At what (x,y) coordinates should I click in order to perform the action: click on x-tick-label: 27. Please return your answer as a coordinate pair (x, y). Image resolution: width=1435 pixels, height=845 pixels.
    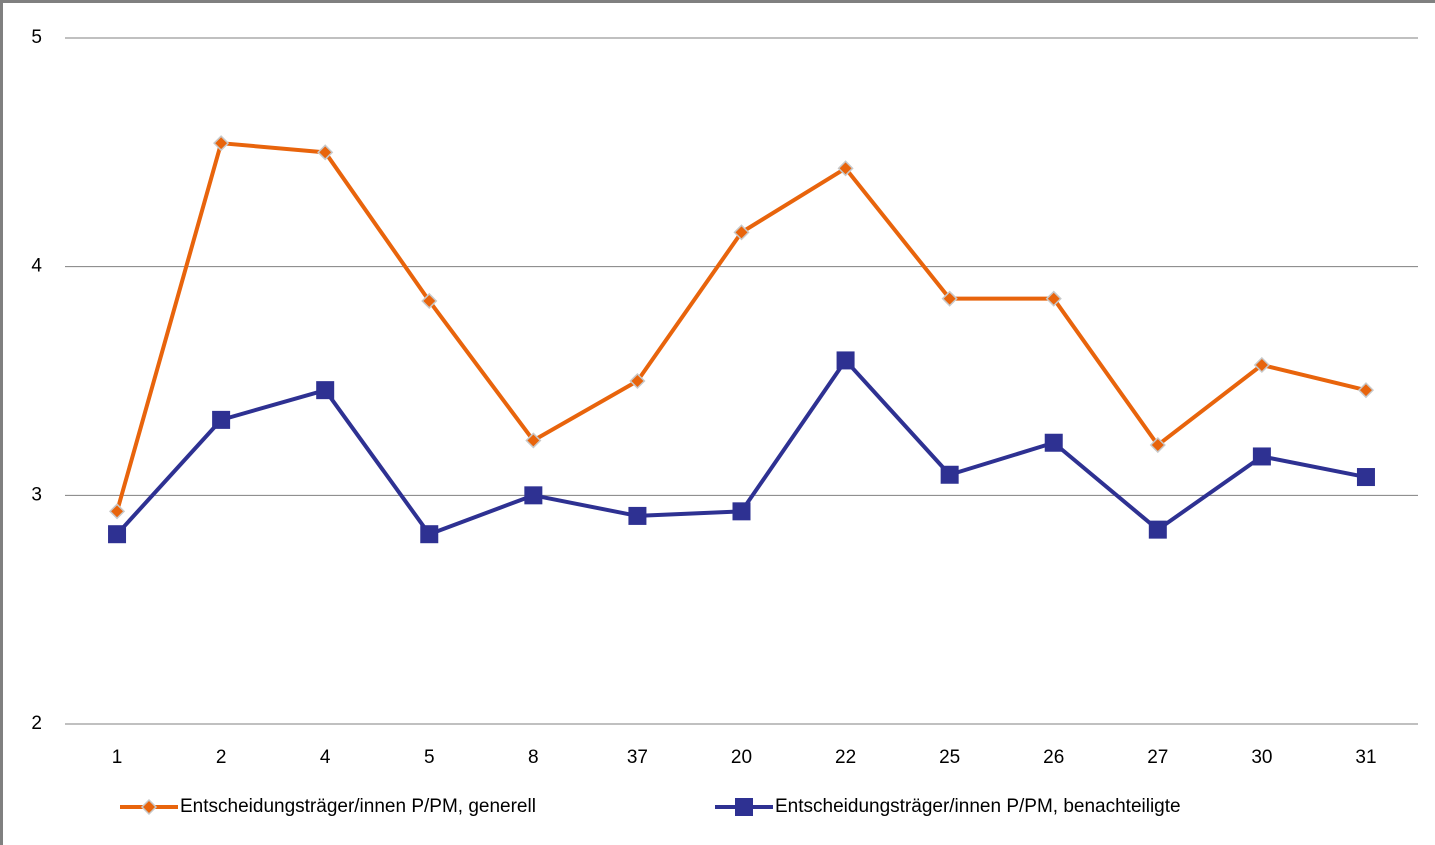
    Looking at the image, I should click on (1157, 757).